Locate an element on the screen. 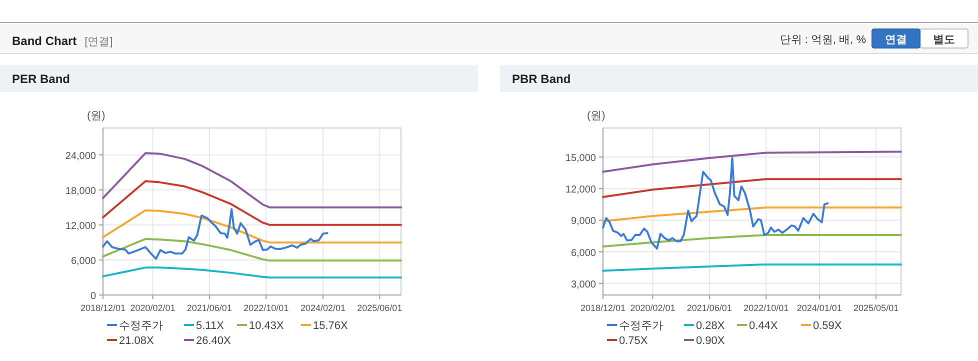  y-tick-label: 18,000 is located at coordinates (80, 191).